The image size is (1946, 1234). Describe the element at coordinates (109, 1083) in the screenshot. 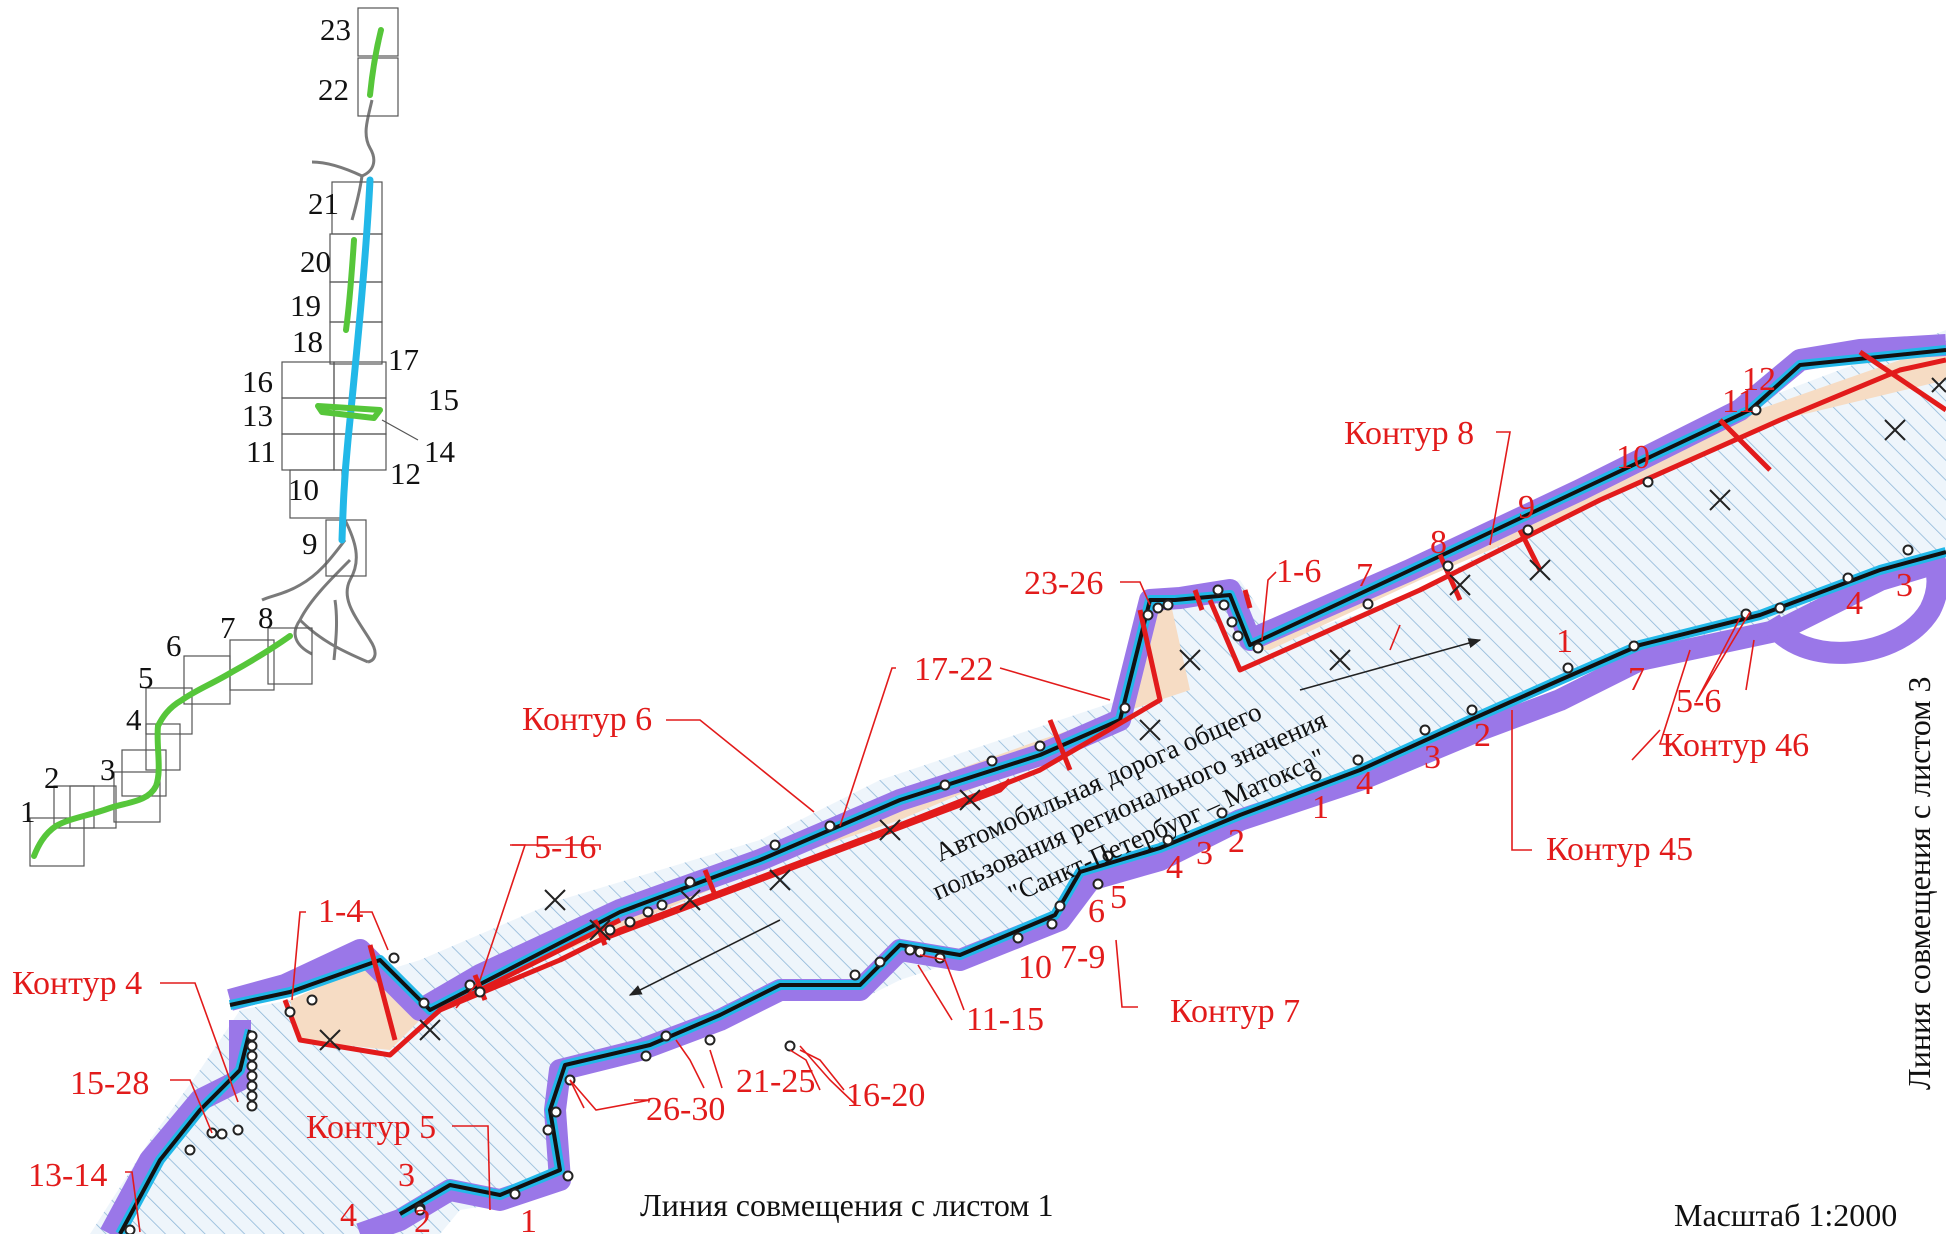

I see `point-range-label: 15-28` at that location.